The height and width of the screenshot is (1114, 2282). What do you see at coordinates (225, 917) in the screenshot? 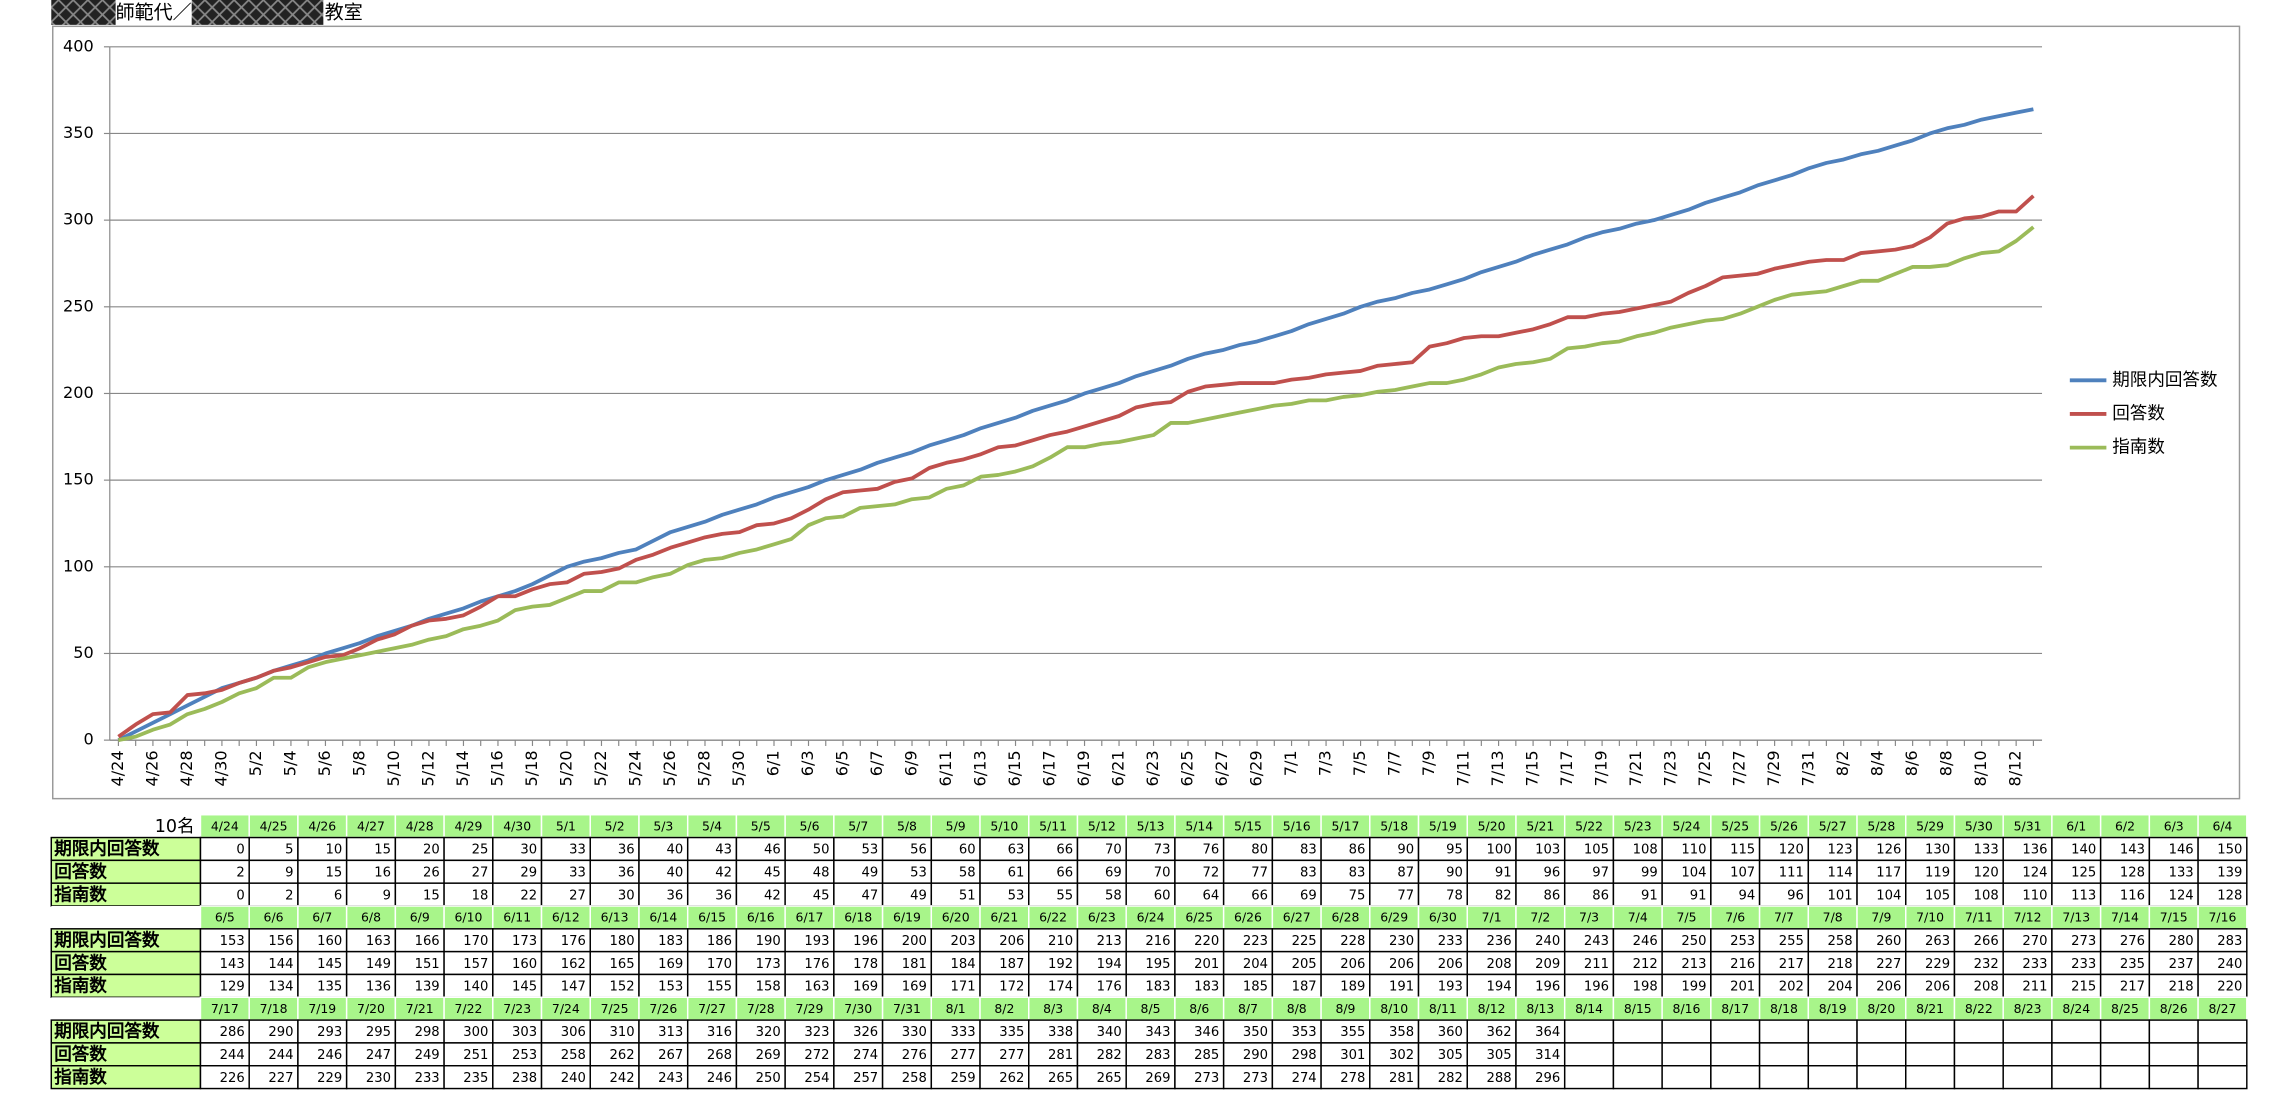
I see `date-header: 6/5` at bounding box center [225, 917].